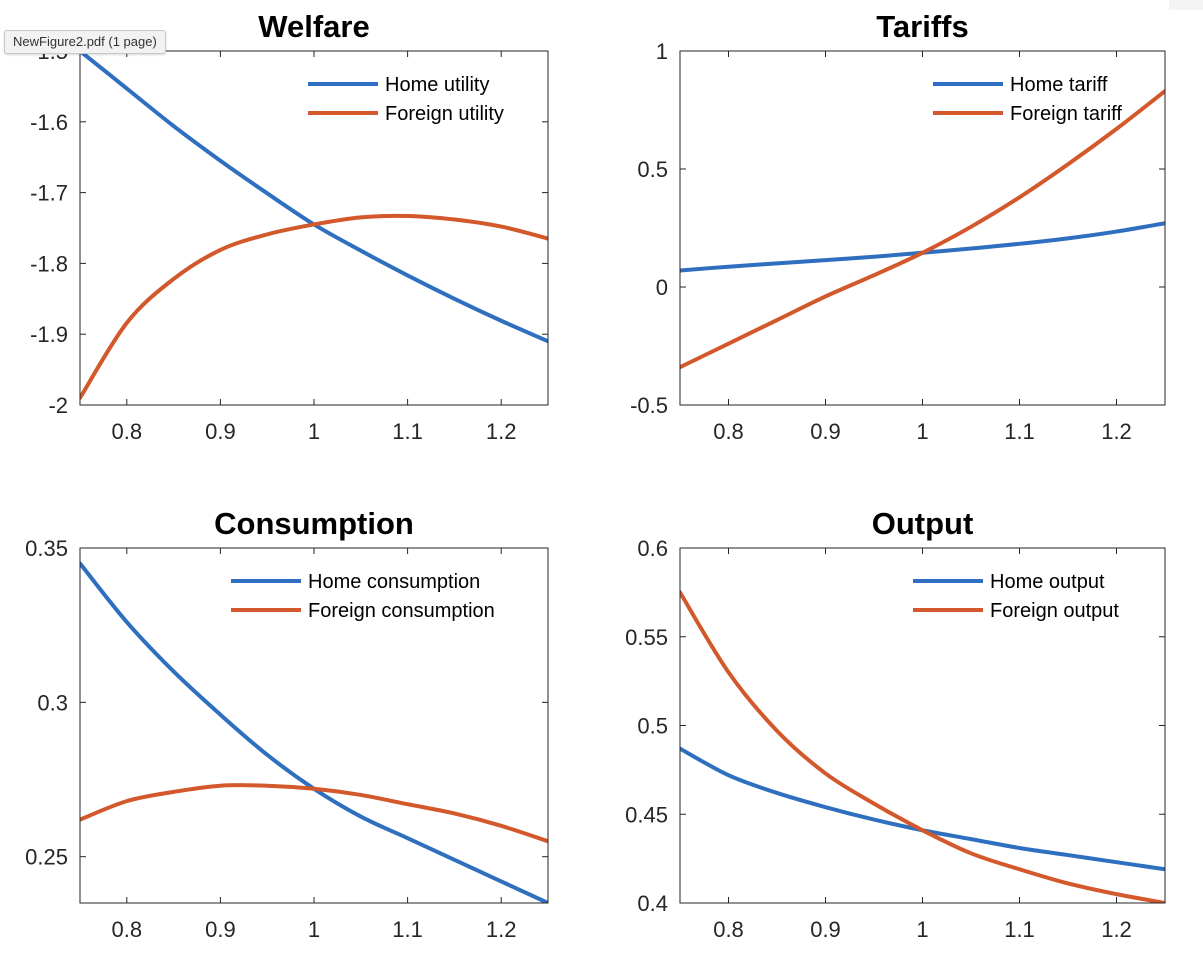 The image size is (1203, 962). What do you see at coordinates (49, 263) in the screenshot?
I see `y-tick-label: -1.8` at bounding box center [49, 263].